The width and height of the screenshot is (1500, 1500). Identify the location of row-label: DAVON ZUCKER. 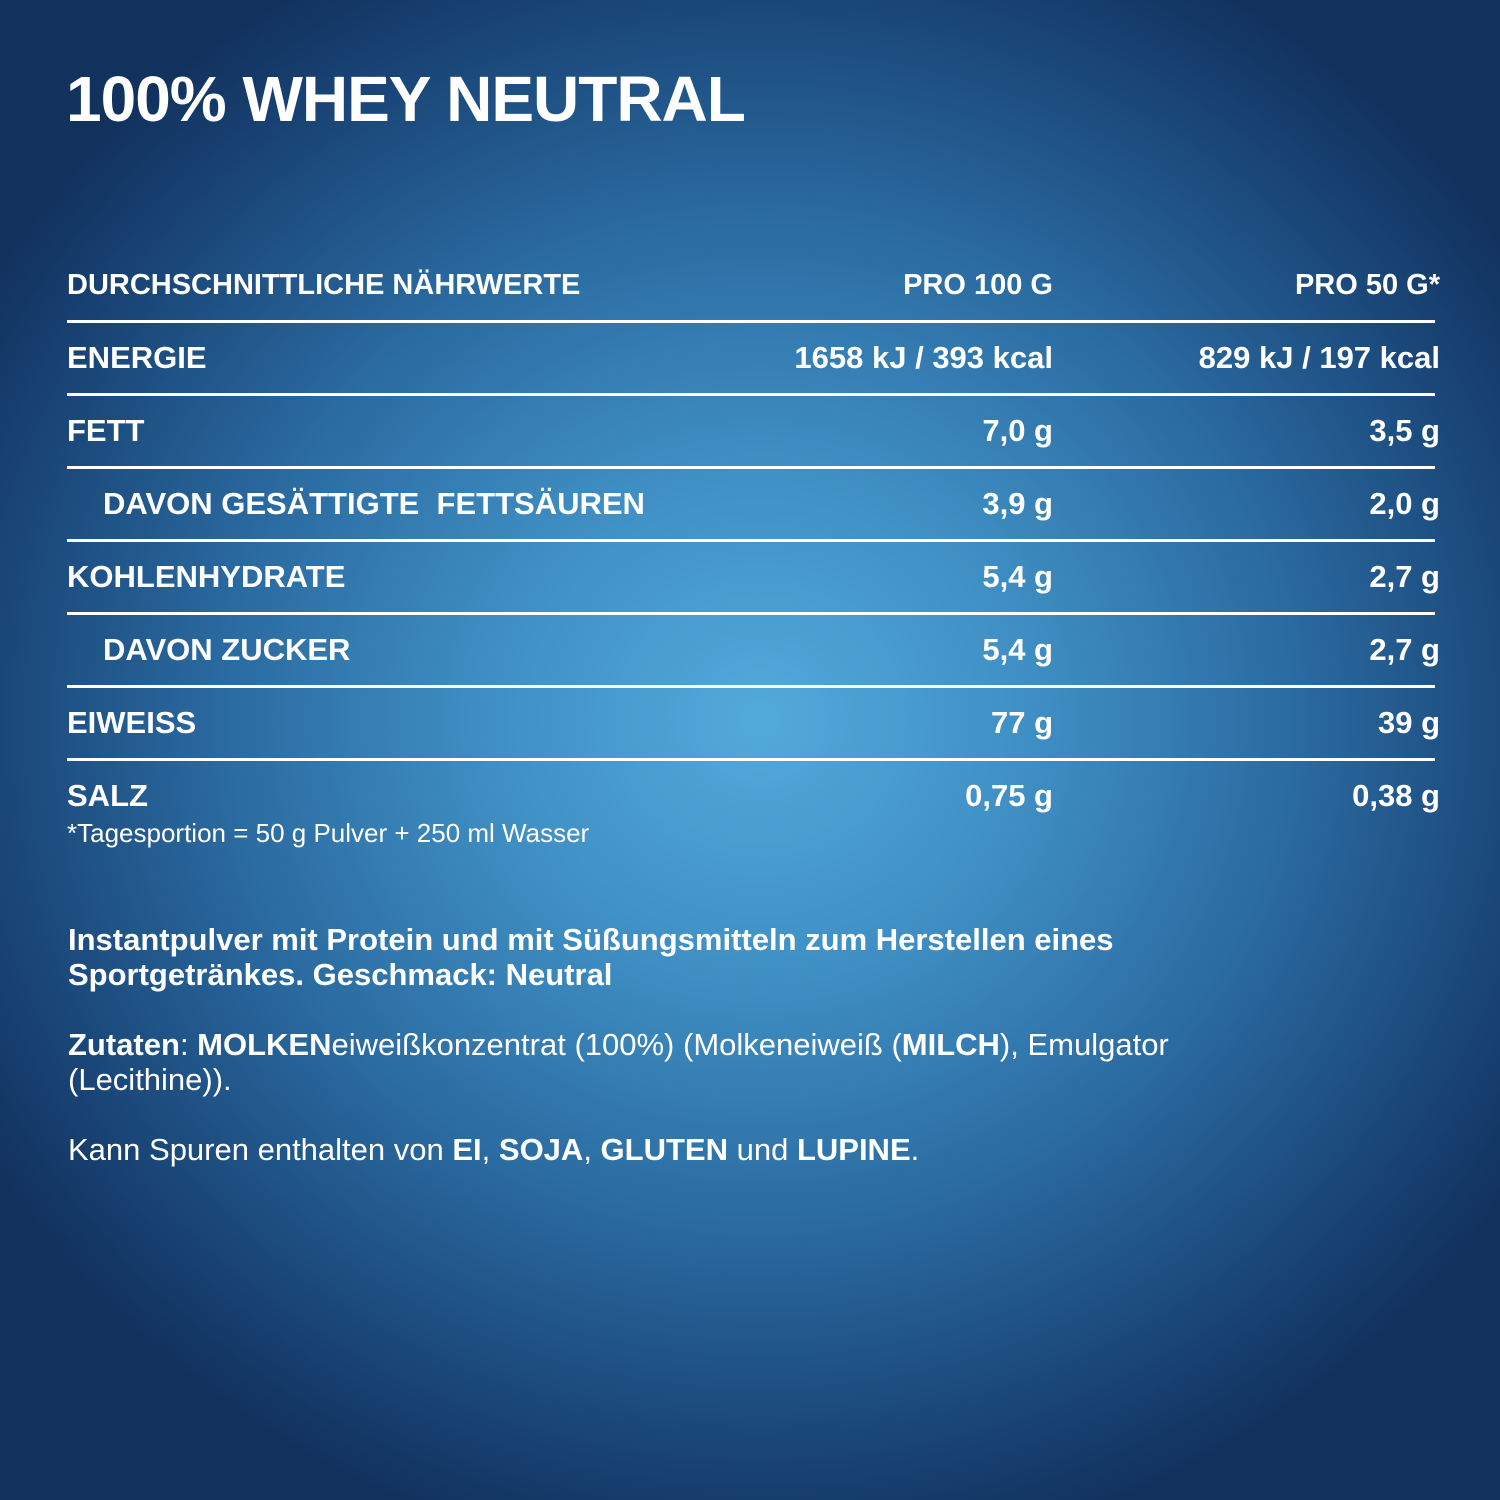
(227, 649).